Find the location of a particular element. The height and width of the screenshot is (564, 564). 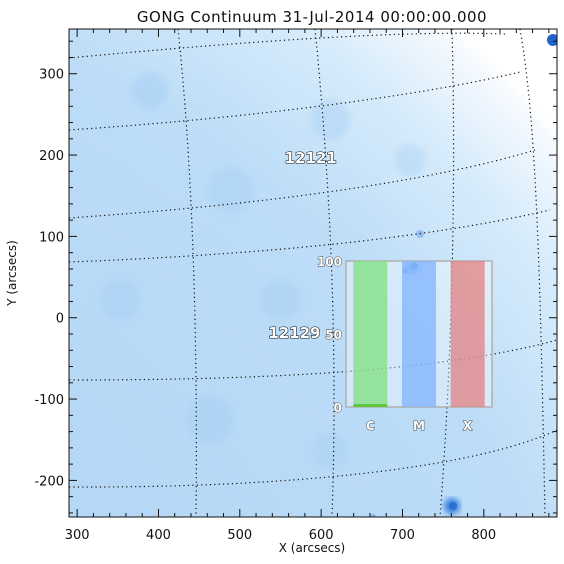

inset-bar-c is located at coordinates (370, 334).